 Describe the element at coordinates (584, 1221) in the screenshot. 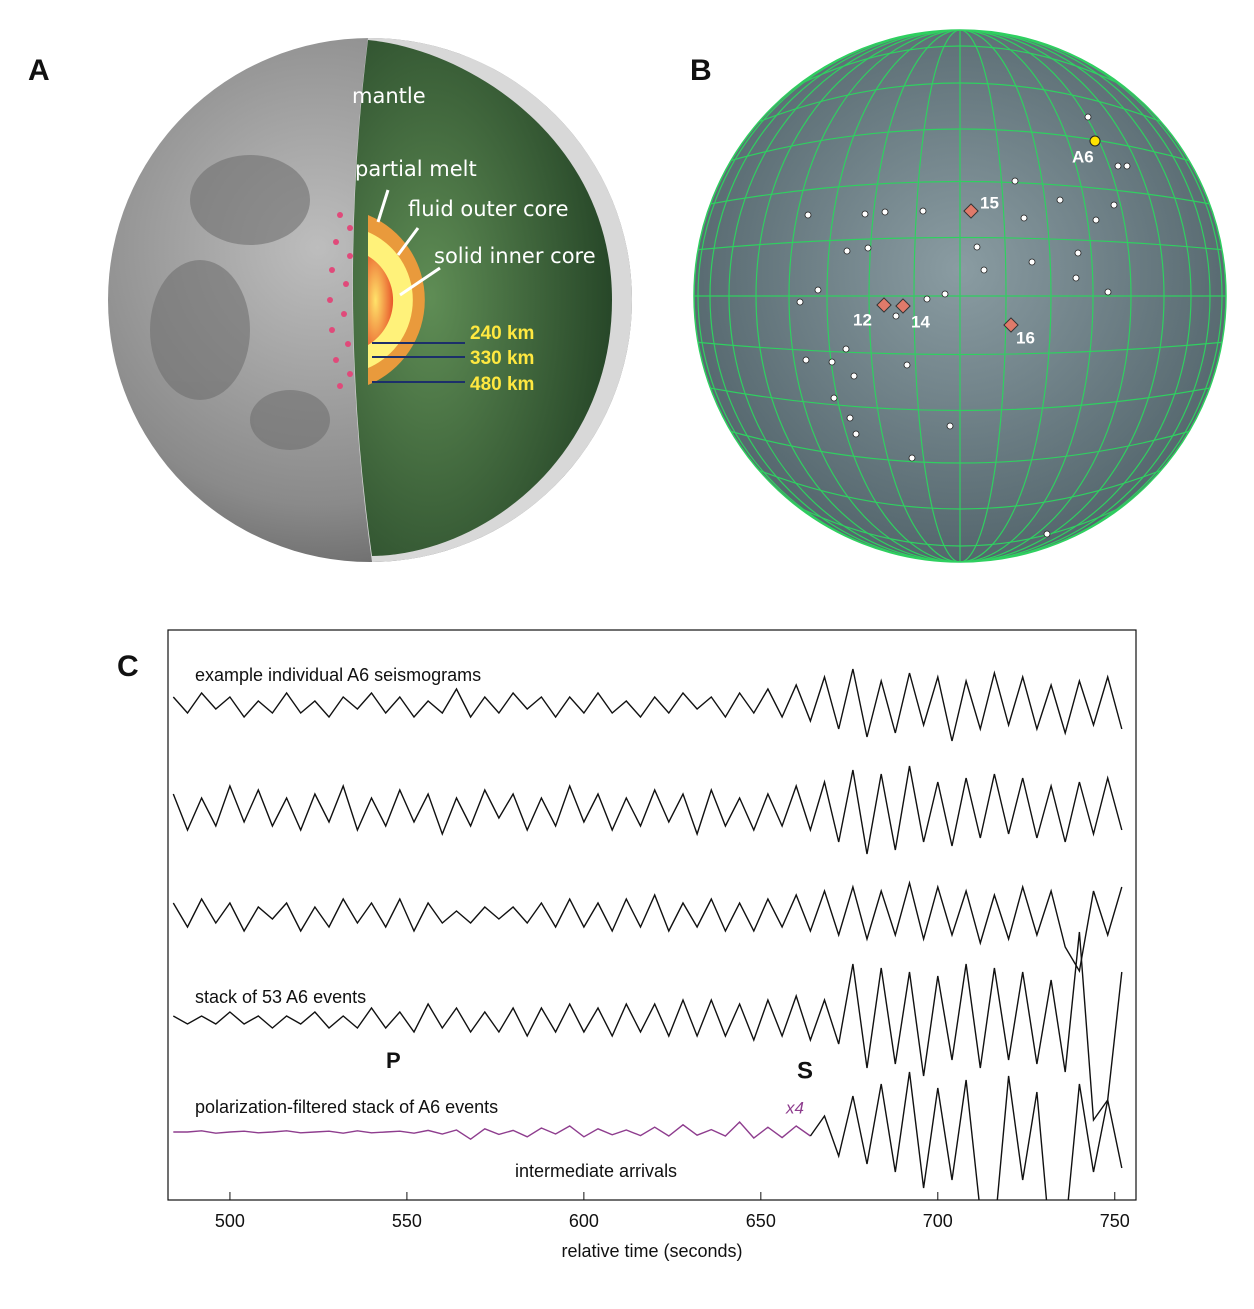

I see `x-tick-label: 600` at that location.